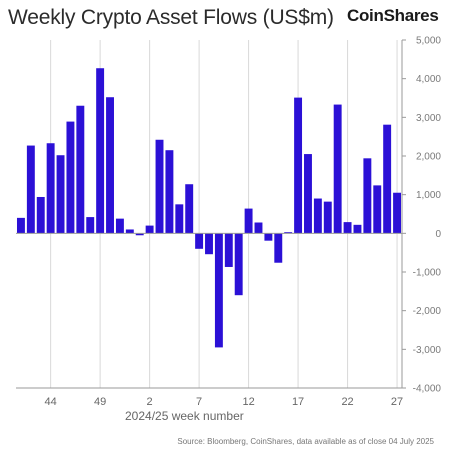 The width and height of the screenshot is (454, 454). Describe the element at coordinates (298, 402) in the screenshot. I see `x-tick-label-17: 17` at that location.